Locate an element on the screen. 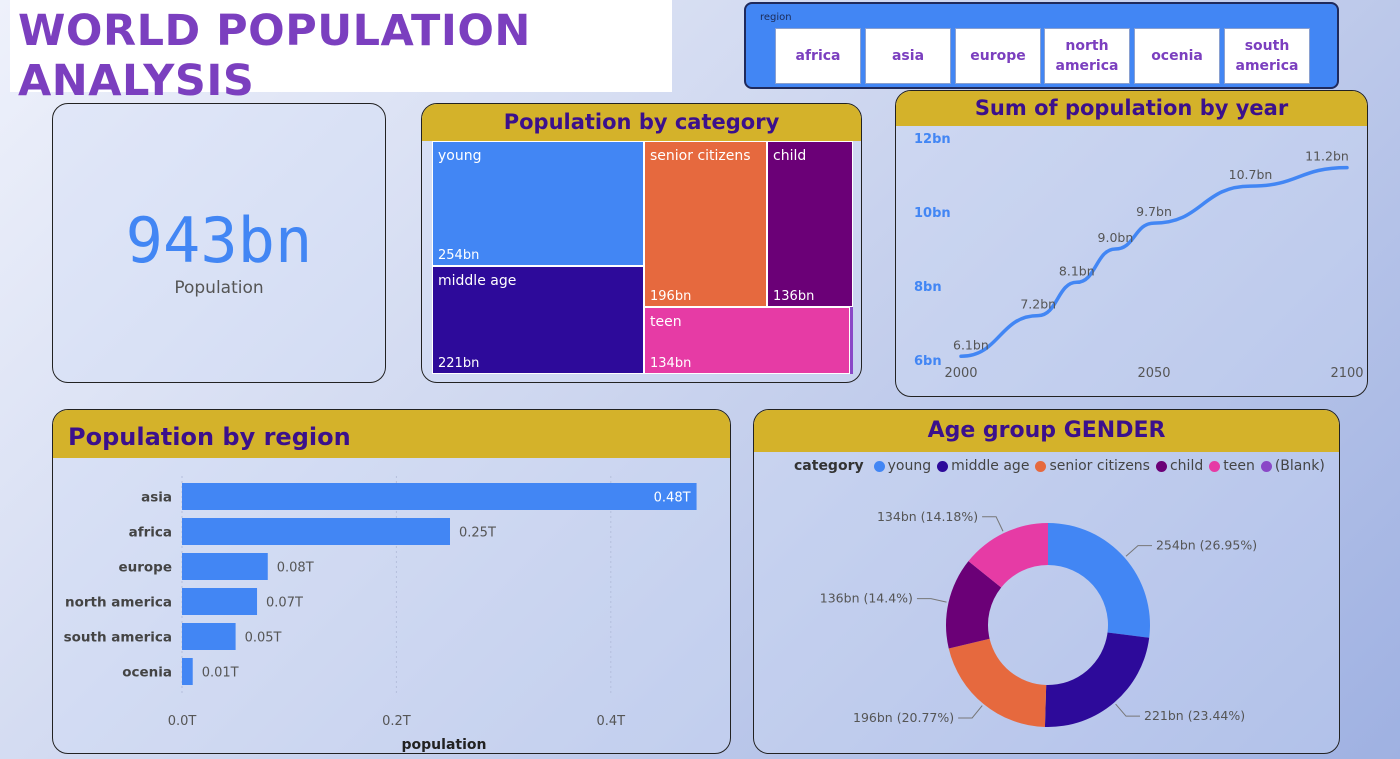  data-label: 134bn (14.18%) is located at coordinates (927, 516).